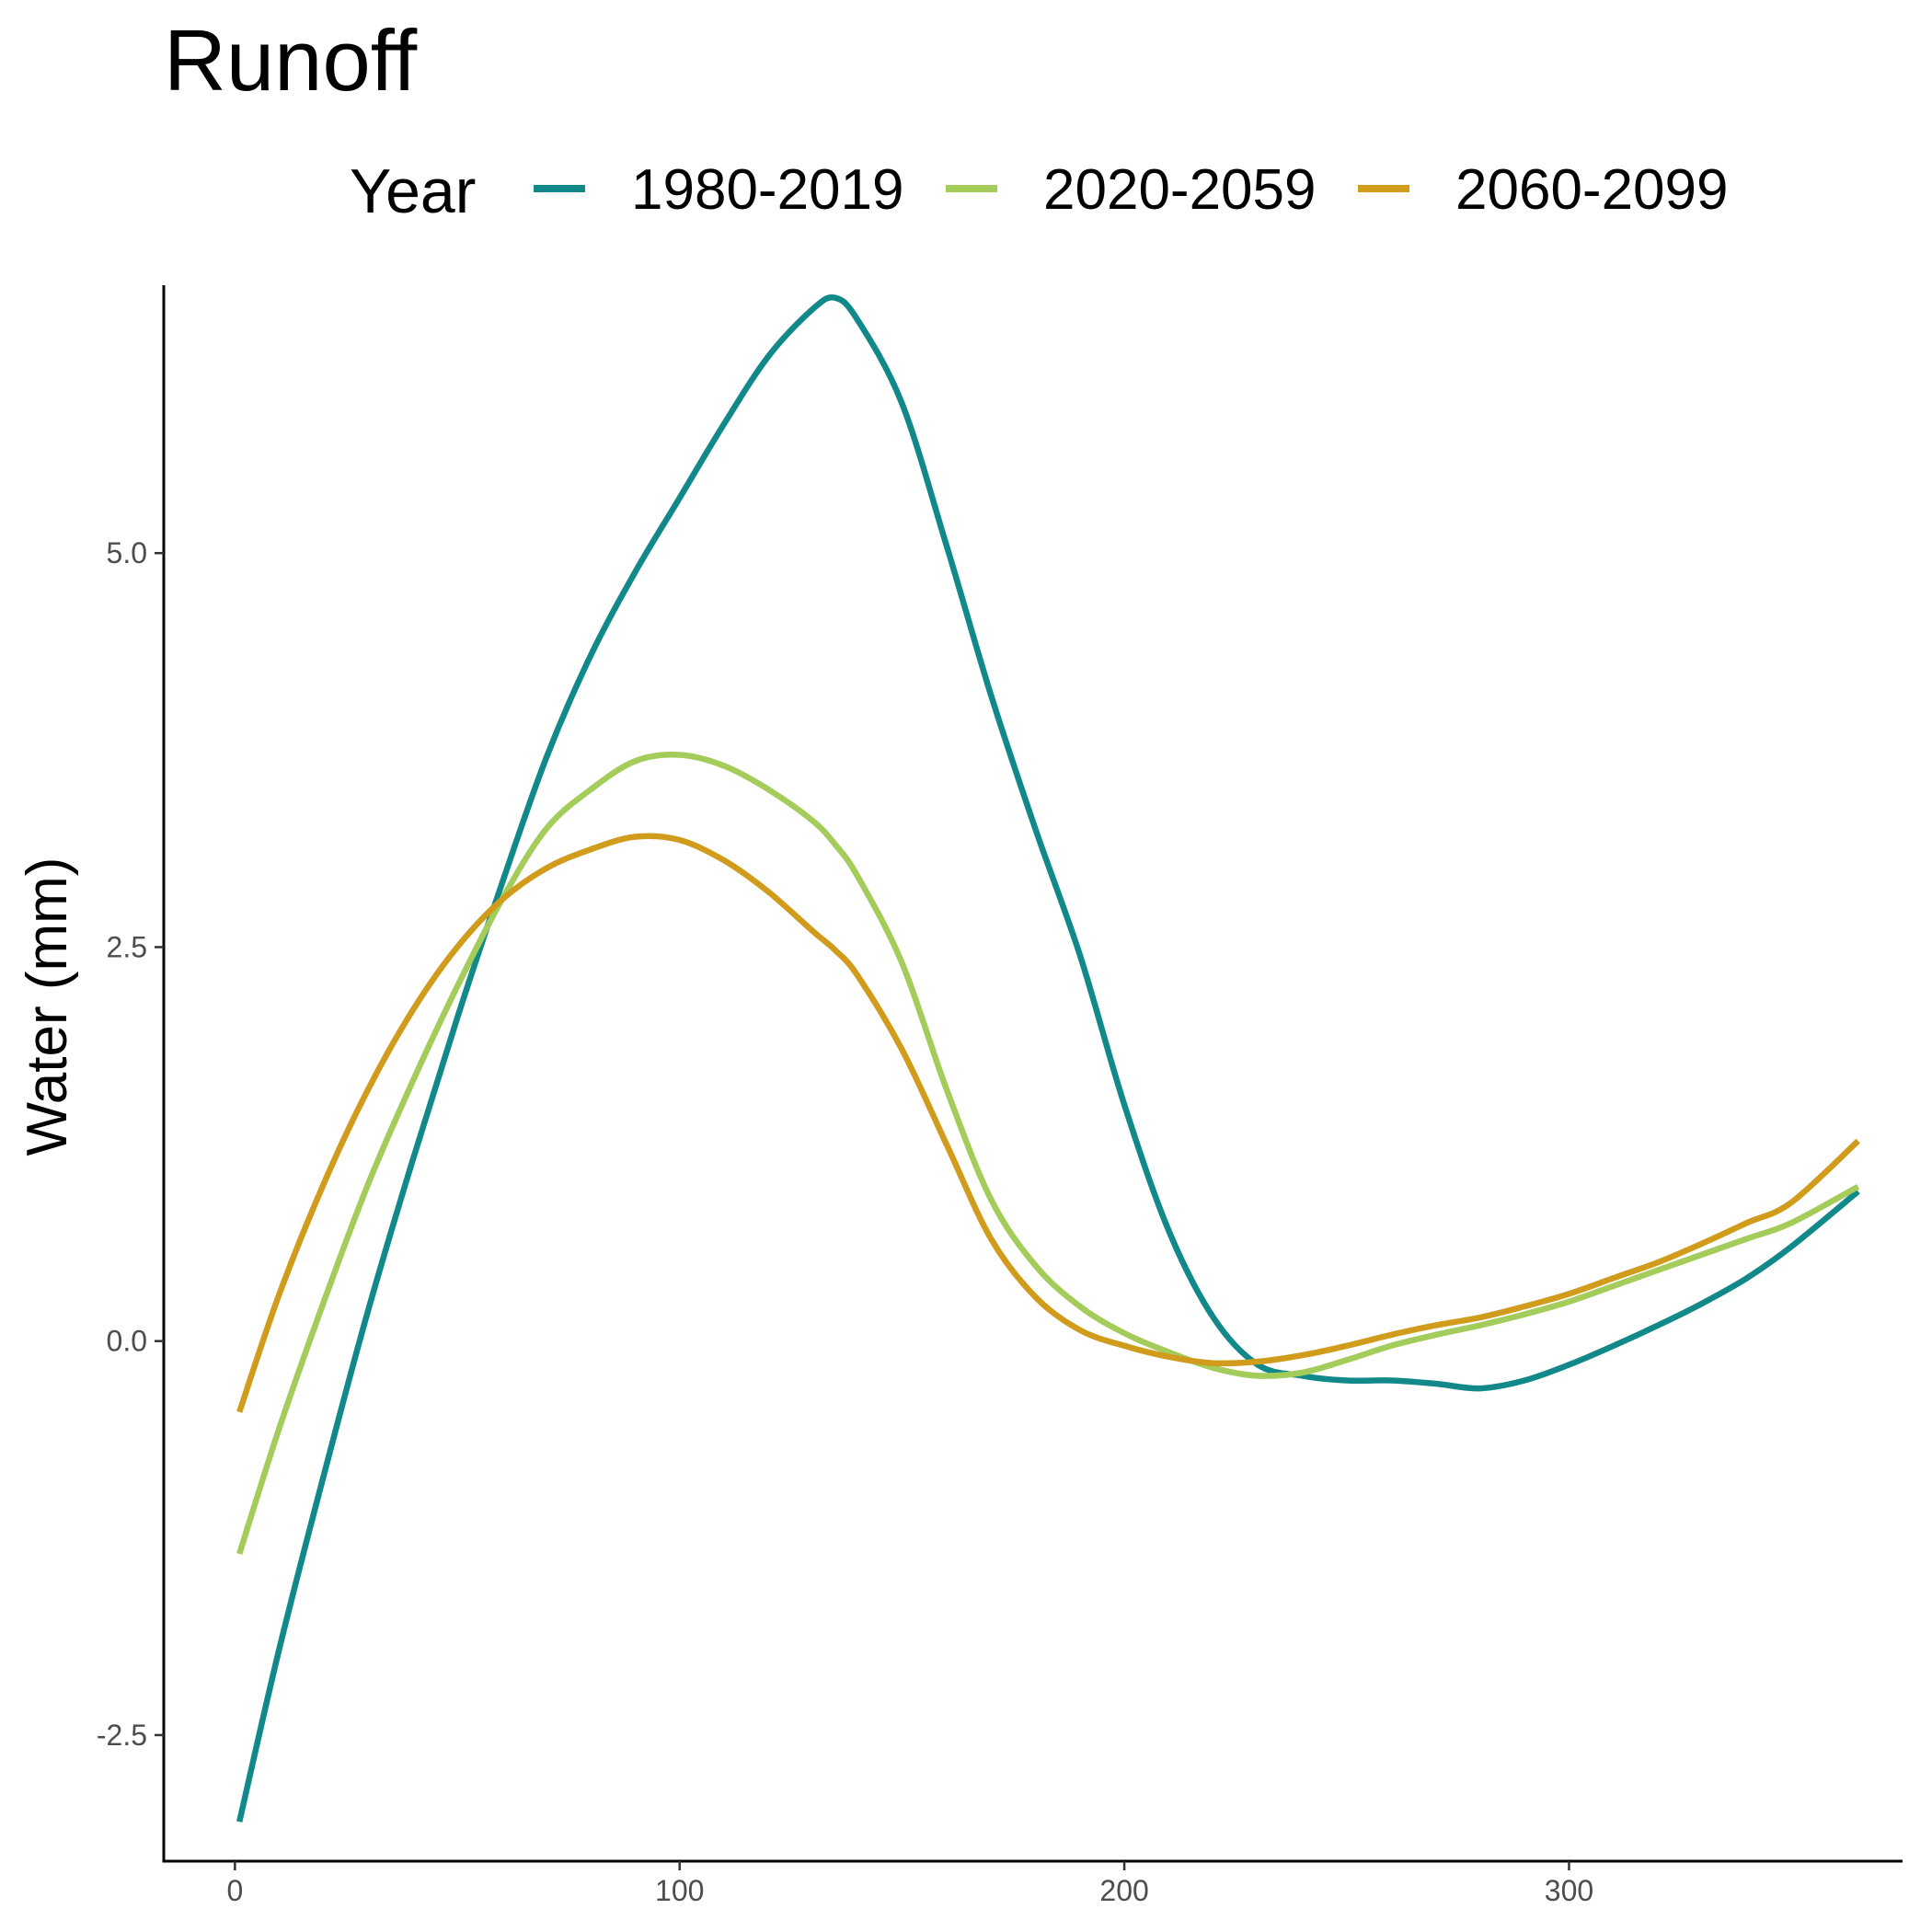  What do you see at coordinates (122, 1735) in the screenshot?
I see `y-tick-label: -2.5` at bounding box center [122, 1735].